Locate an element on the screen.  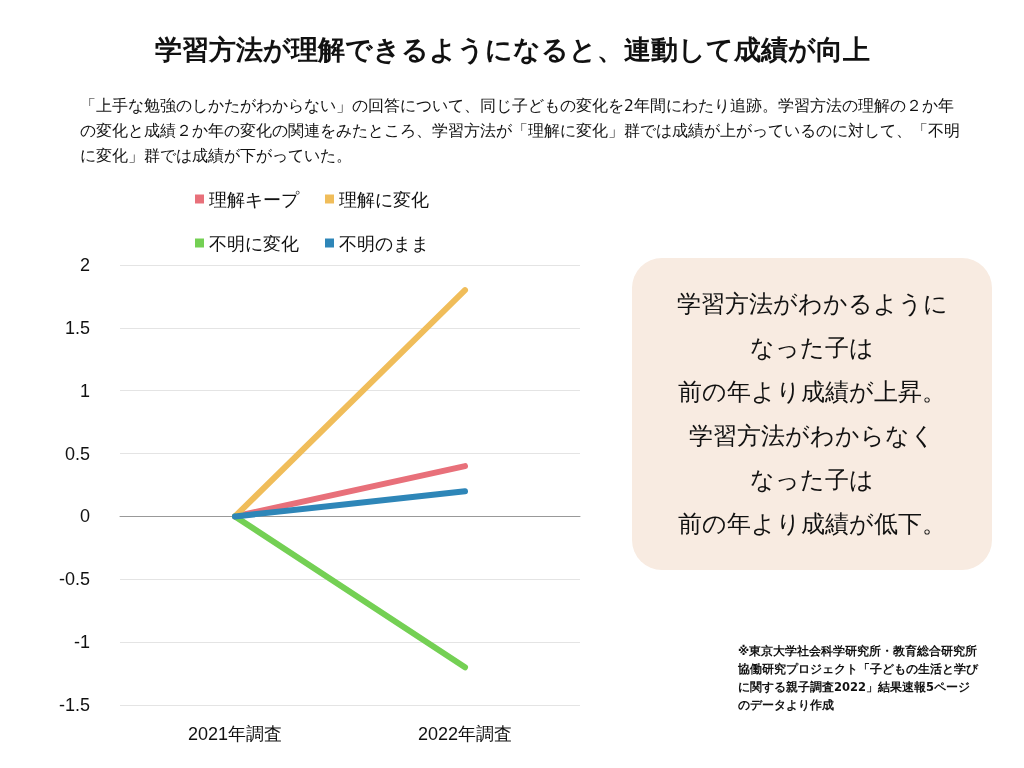
y-tick-label: 1.5 is located at coordinates (77, 327).